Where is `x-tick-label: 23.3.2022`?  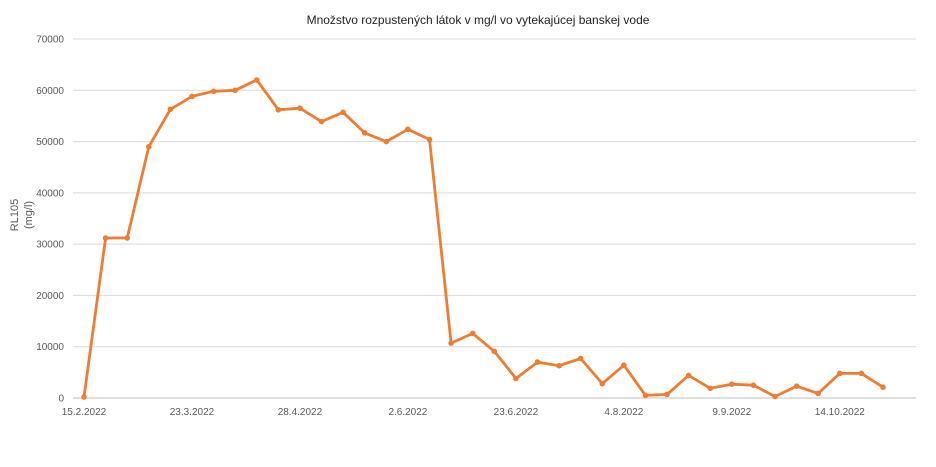 x-tick-label: 23.3.2022 is located at coordinates (192, 412).